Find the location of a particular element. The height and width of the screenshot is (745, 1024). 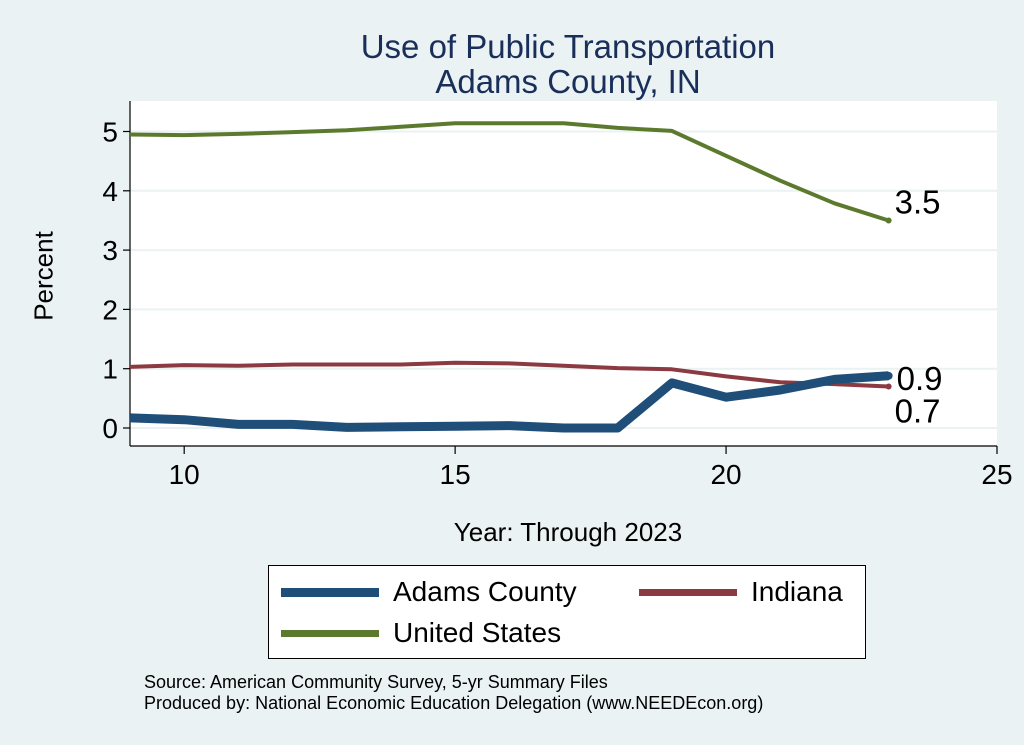

x-axis-label: Year: Through 2023 is located at coordinates (568, 532).